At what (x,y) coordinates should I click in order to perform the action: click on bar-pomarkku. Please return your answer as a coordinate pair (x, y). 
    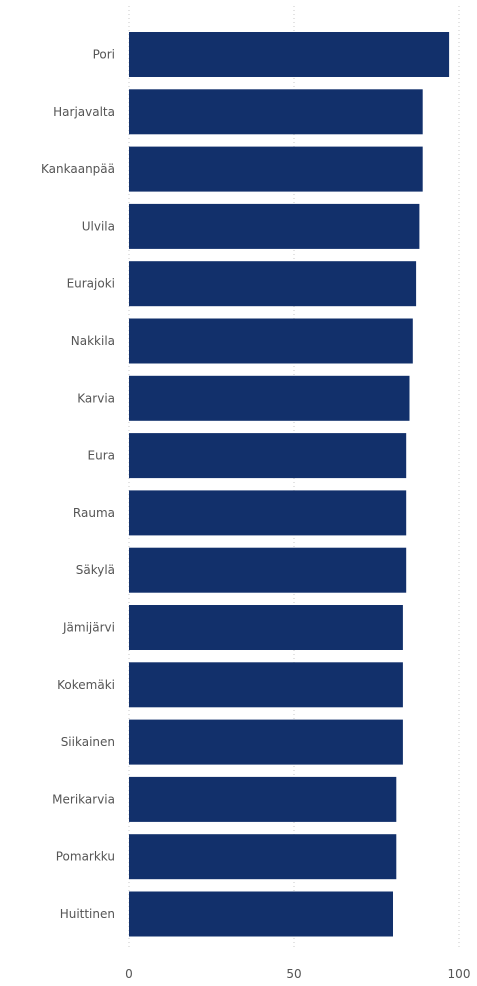
    Looking at the image, I should click on (263, 857).